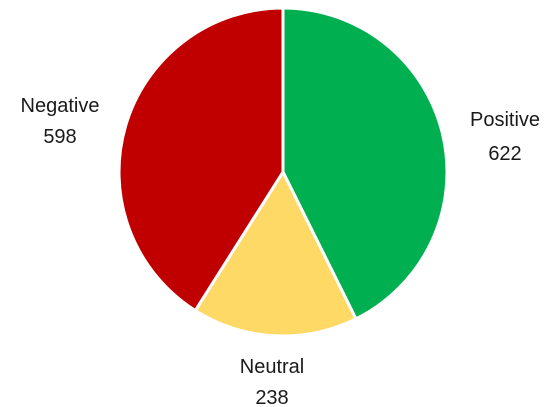 Image resolution: width=550 pixels, height=407 pixels. Describe the element at coordinates (505, 120) in the screenshot. I see `slice-label-positive-name: Positive` at that location.